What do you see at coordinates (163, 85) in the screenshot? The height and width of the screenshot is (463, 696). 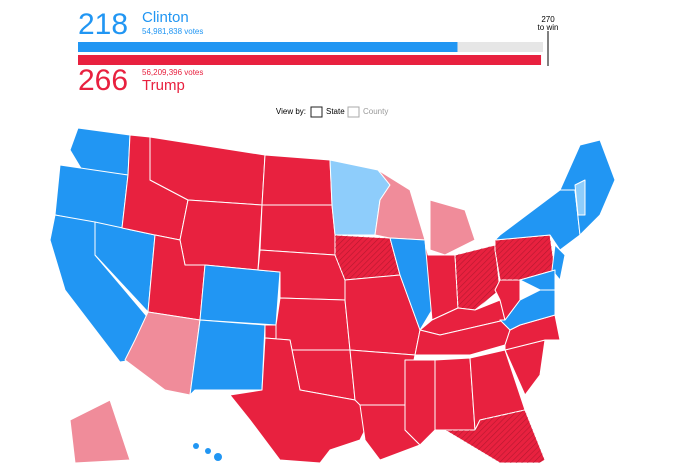 I see `trump-name: Trump` at bounding box center [163, 85].